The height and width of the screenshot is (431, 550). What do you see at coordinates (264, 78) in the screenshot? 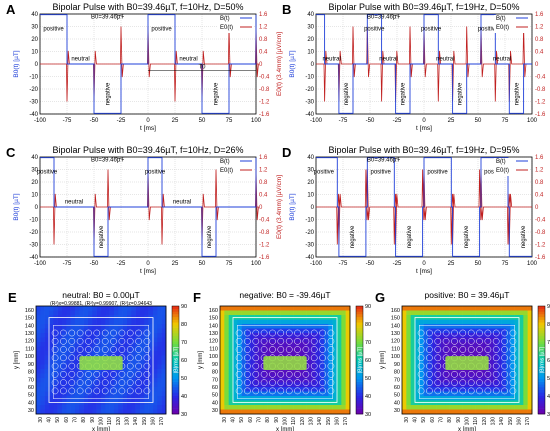
I see `y2-tick-label: -0.4` at bounding box center [264, 78].